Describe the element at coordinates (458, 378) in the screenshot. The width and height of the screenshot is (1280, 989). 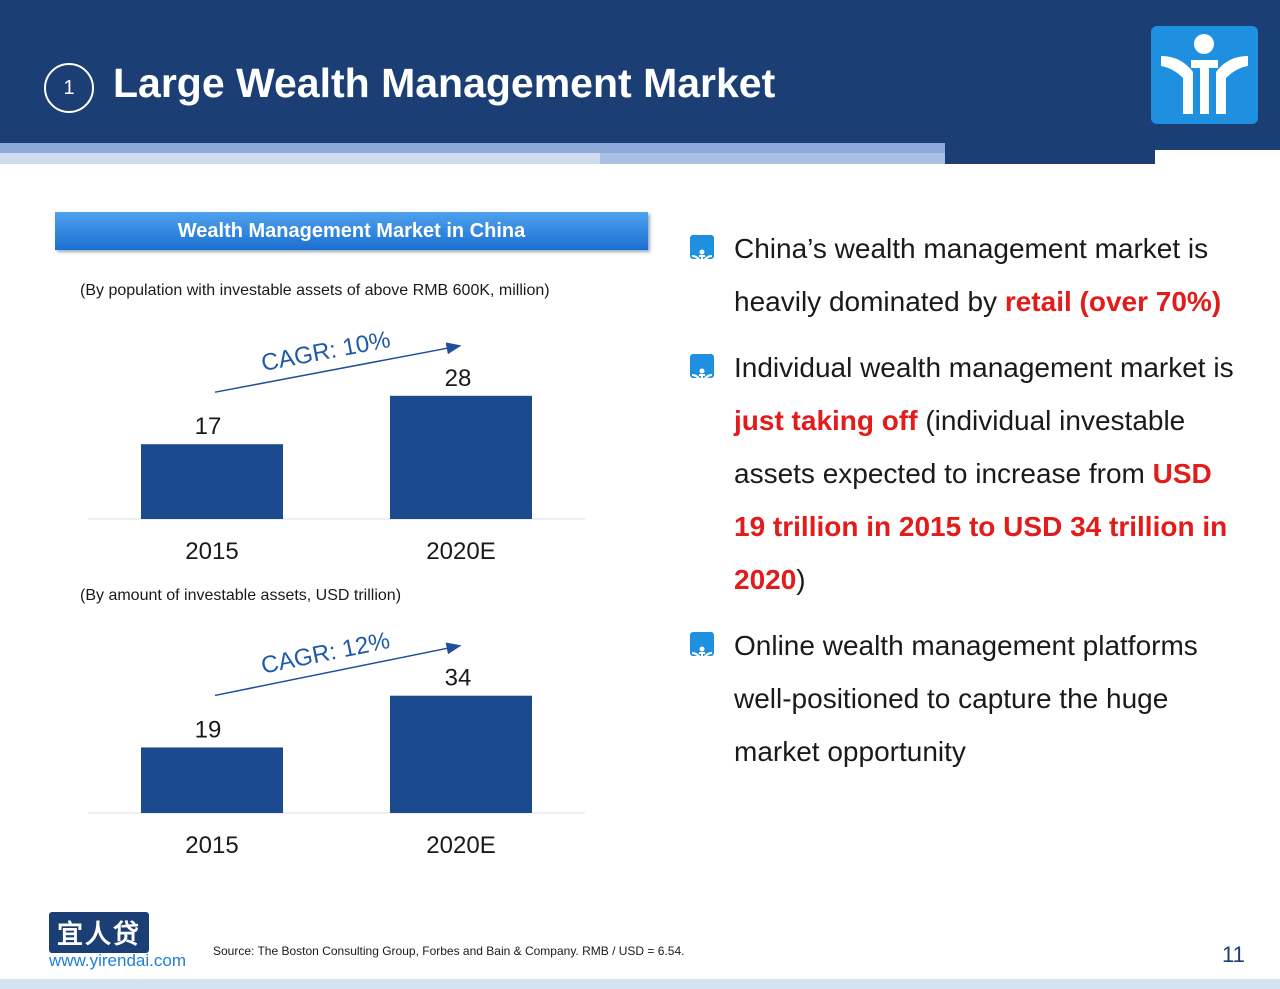
I see `data-label: 28` at that location.